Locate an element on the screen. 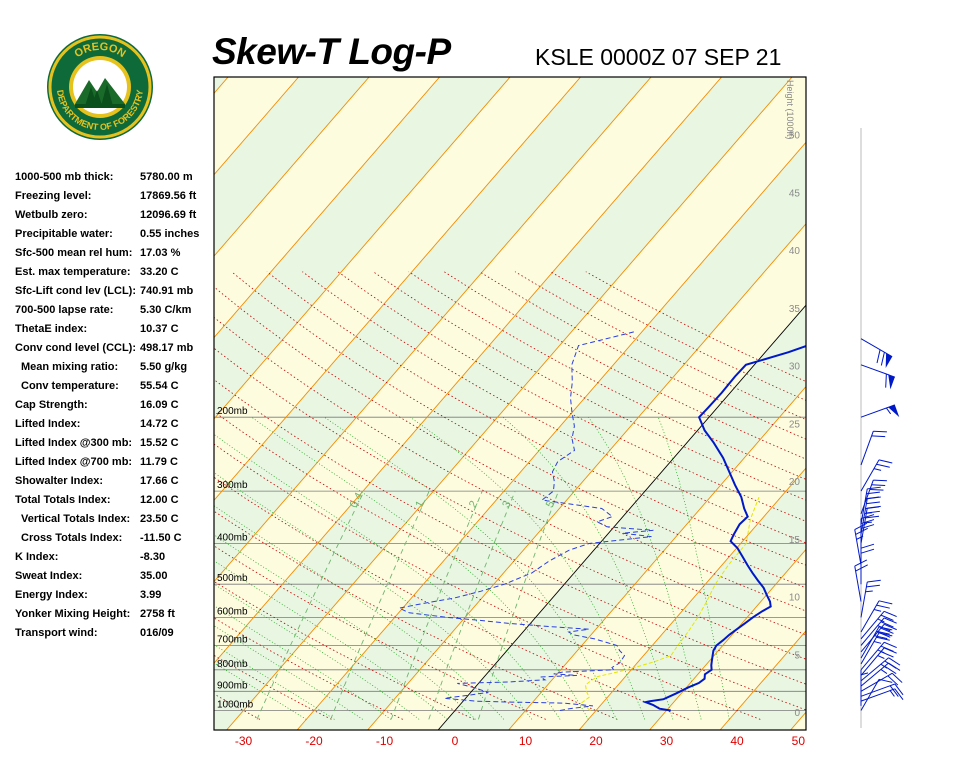 The height and width of the screenshot is (768, 960). stat-label: Showalter Index: is located at coordinates (59, 481).